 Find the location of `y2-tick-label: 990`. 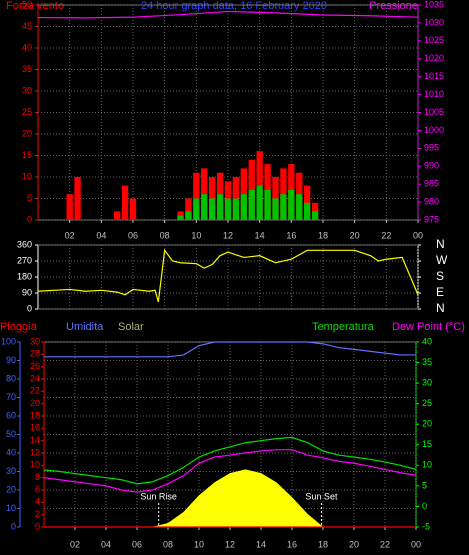

y2-tick-label: 990 is located at coordinates (431, 166).